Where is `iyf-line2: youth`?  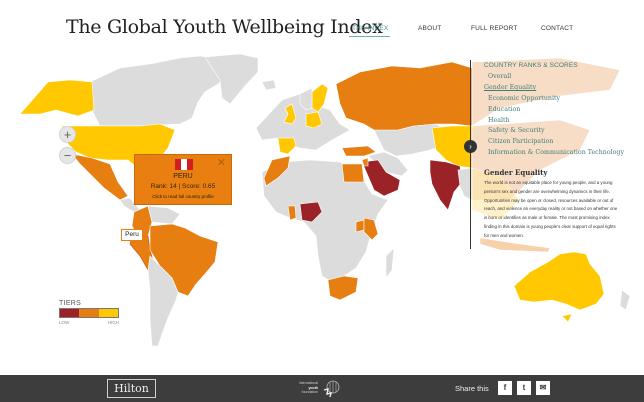 iyf-line2: youth is located at coordinates (313, 387).